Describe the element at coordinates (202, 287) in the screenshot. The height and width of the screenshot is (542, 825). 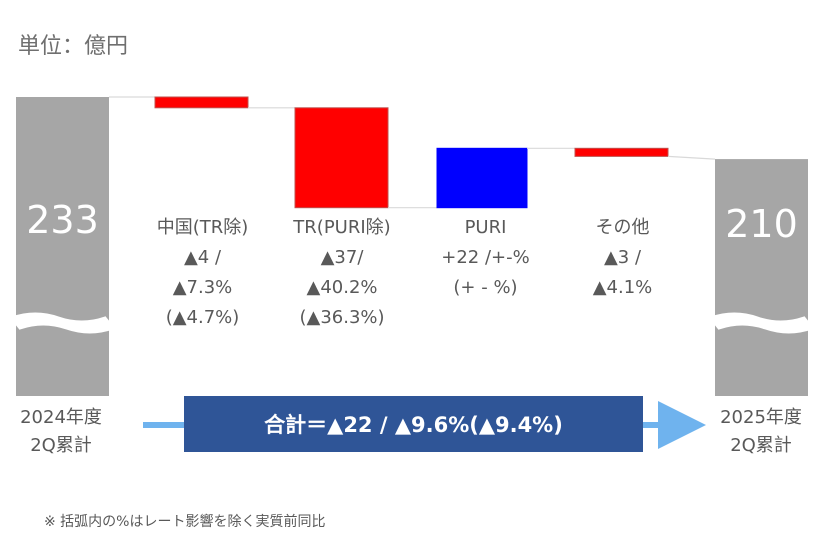
I see `step-china-pct: ▲7.3%` at that location.